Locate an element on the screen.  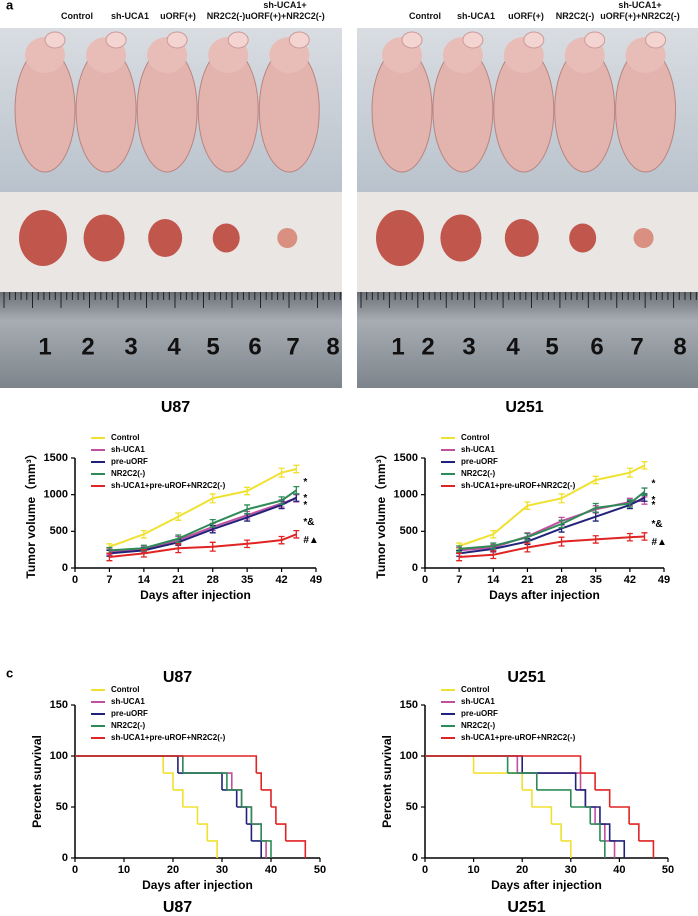
y-tick-label: 0 is located at coordinates (415, 568).